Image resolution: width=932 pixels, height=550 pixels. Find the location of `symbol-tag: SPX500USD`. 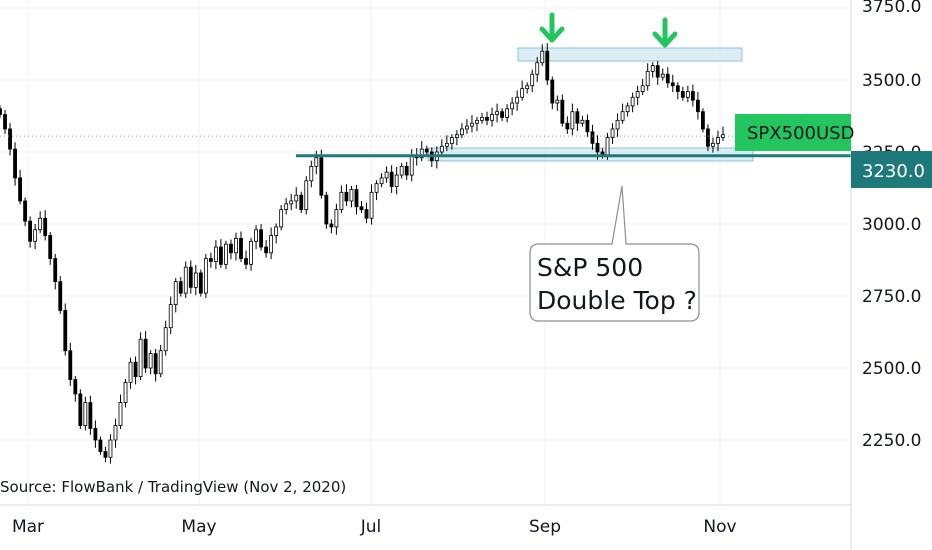

symbol-tag: SPX500USD is located at coordinates (794, 132).